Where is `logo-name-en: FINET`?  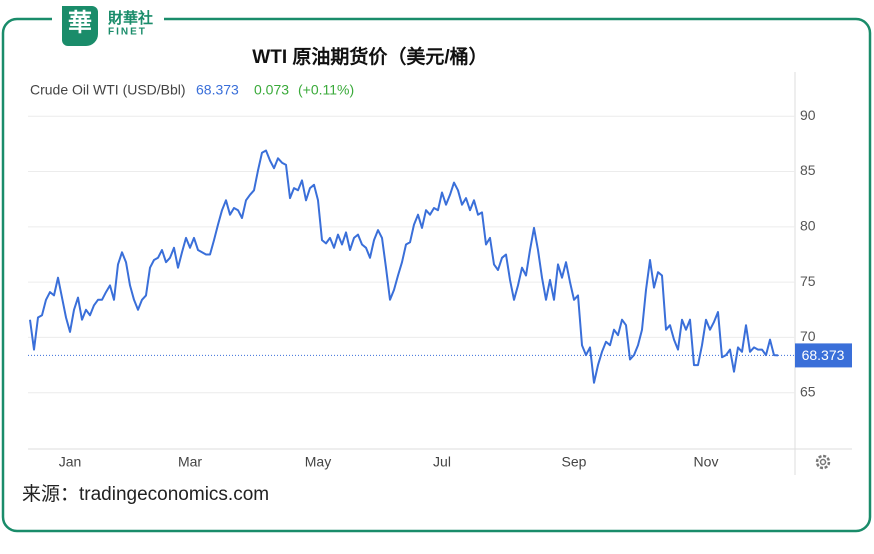
logo-name-en: FINET is located at coordinates (127, 32).